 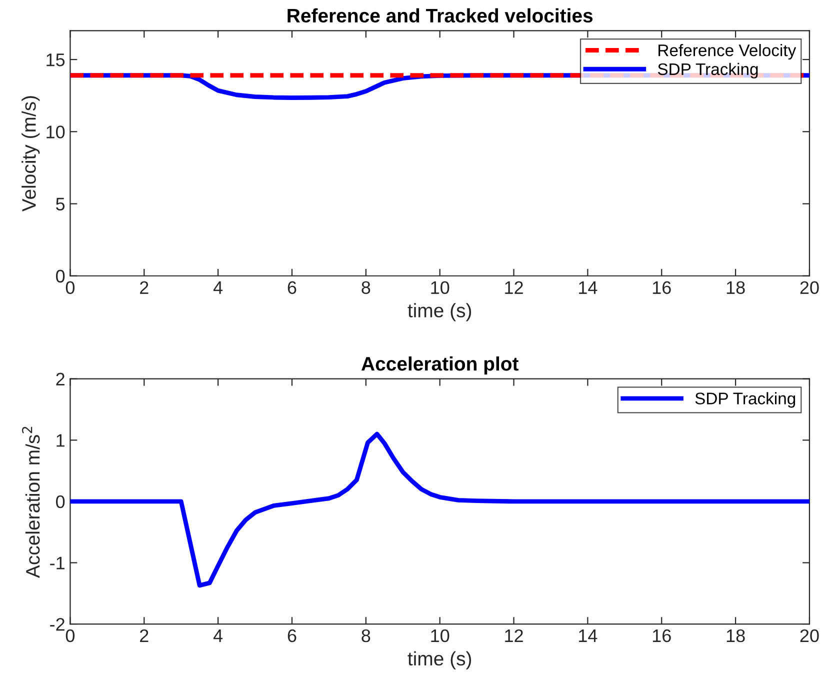 What do you see at coordinates (60, 440) in the screenshot?
I see `y-tick-label: 1` at bounding box center [60, 440].